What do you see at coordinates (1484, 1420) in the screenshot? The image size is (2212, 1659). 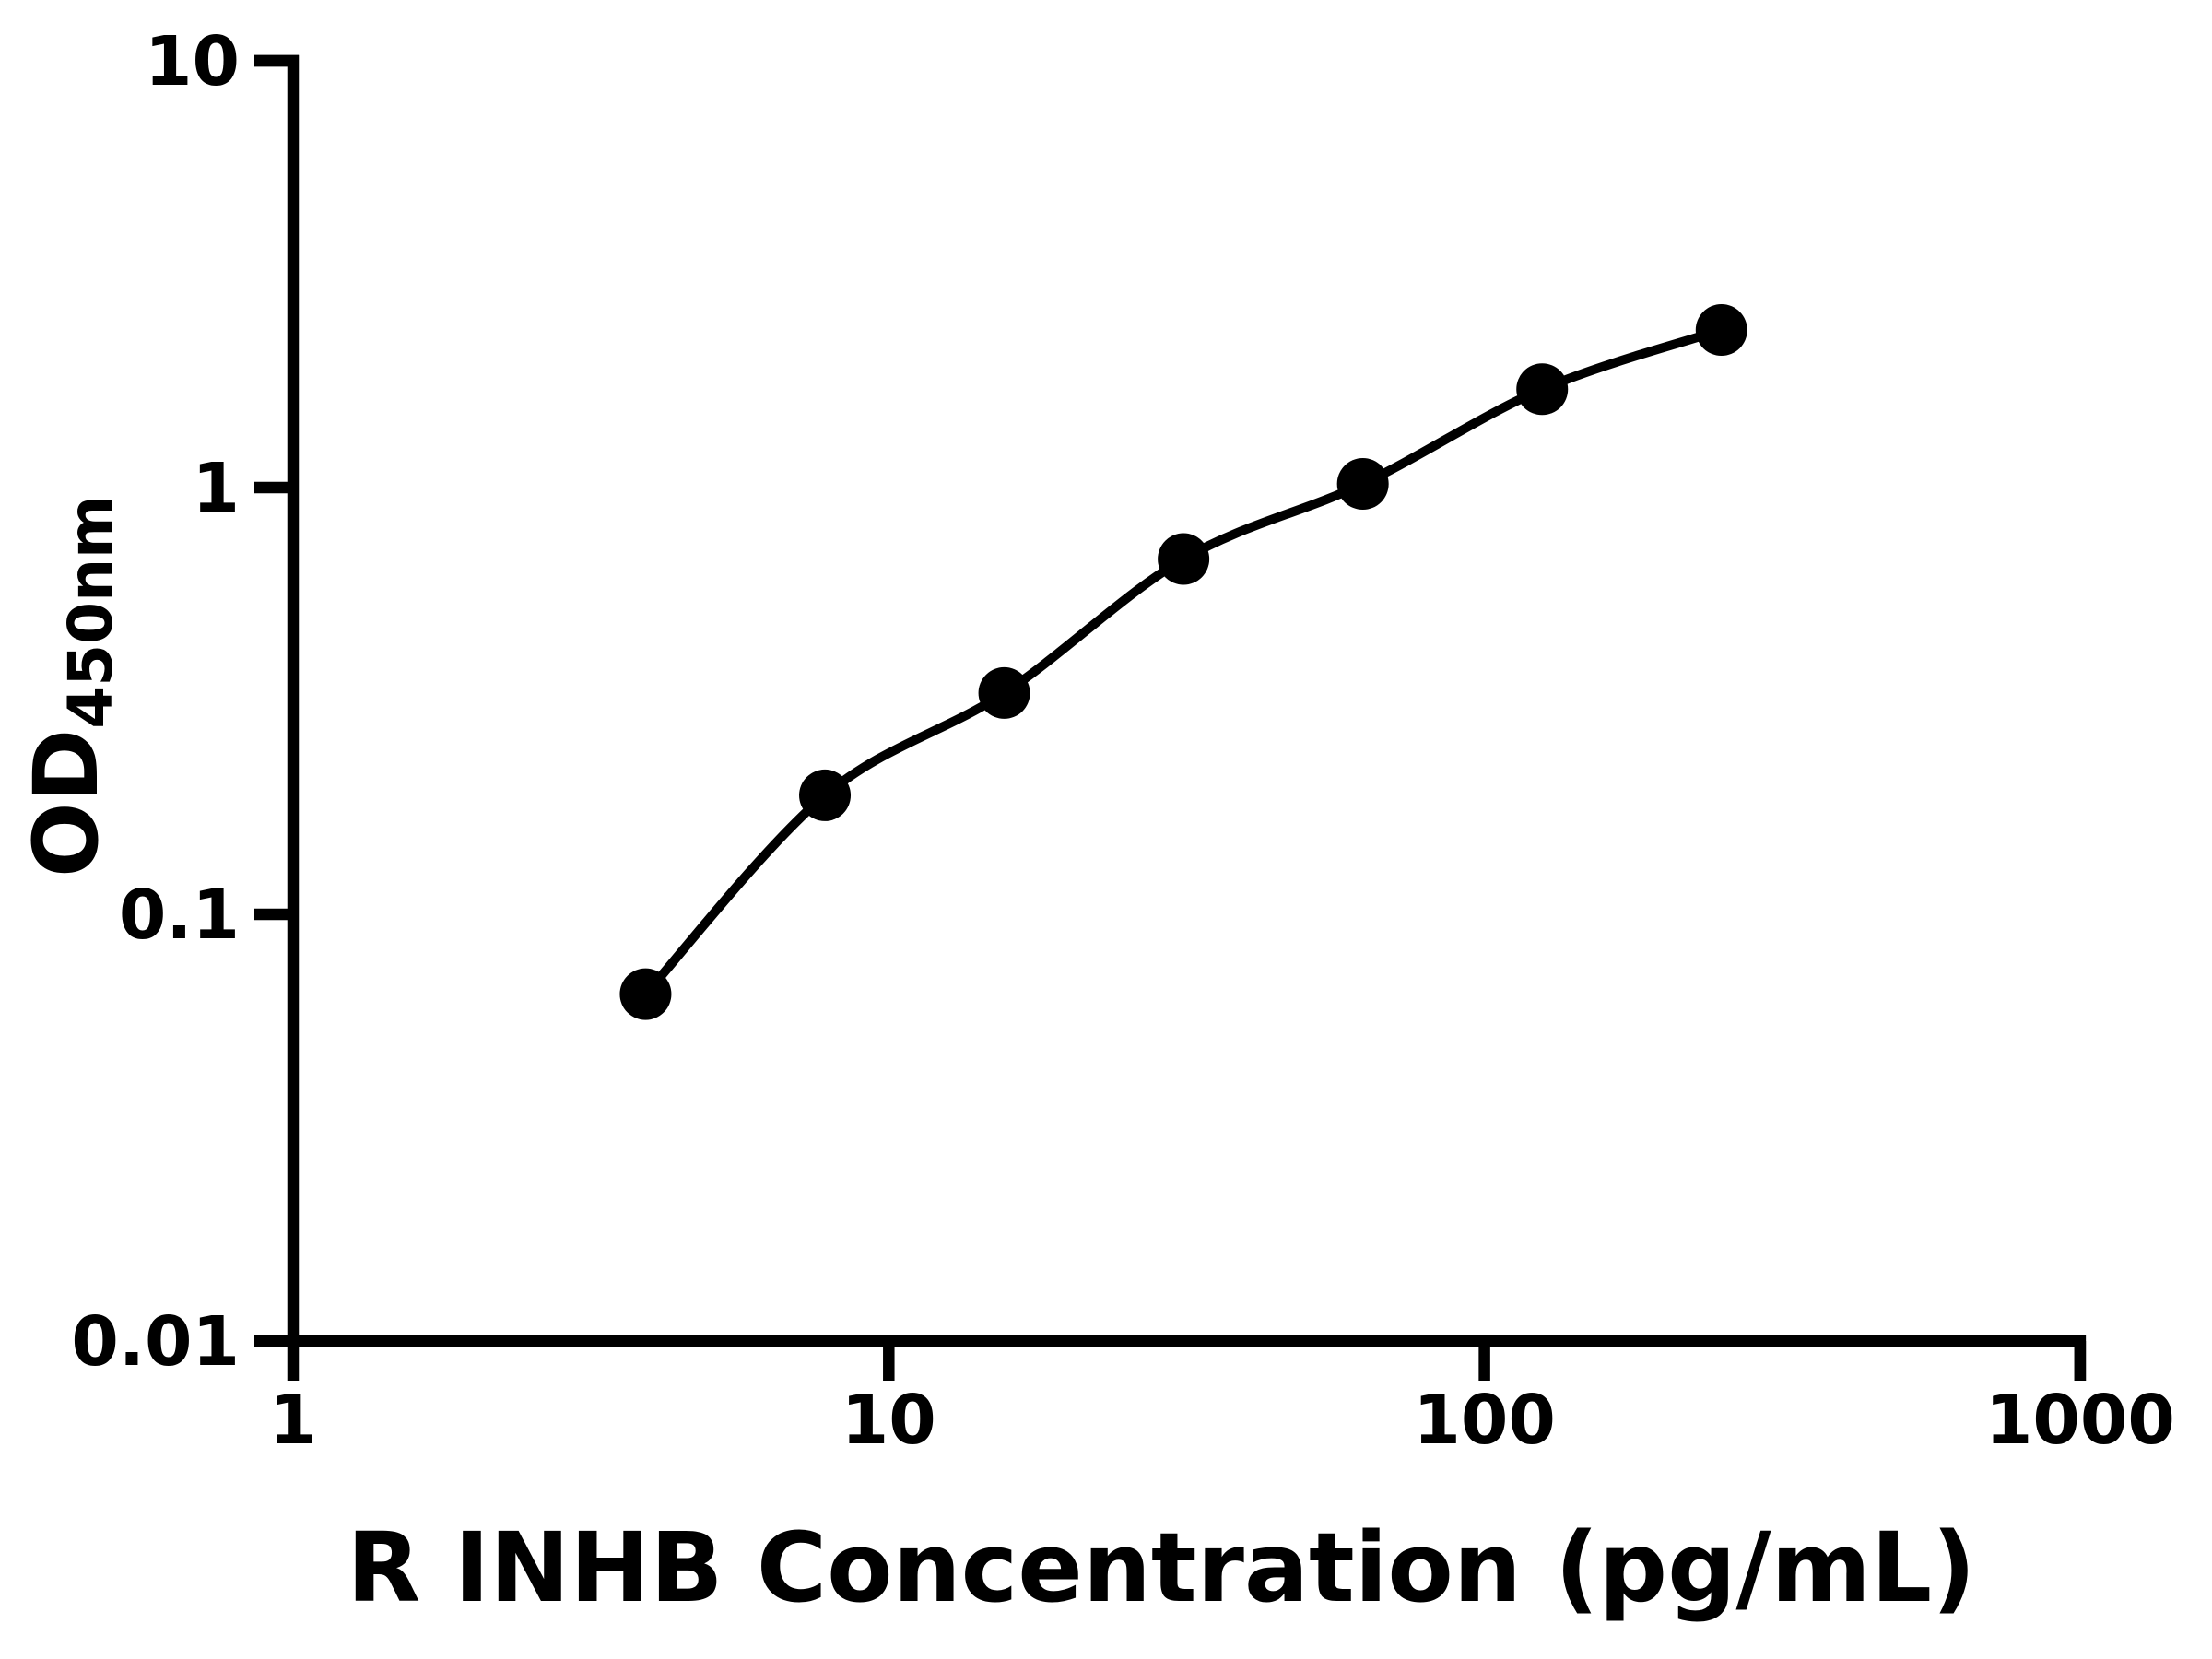 I see `x-tick-label: 100` at bounding box center [1484, 1420].